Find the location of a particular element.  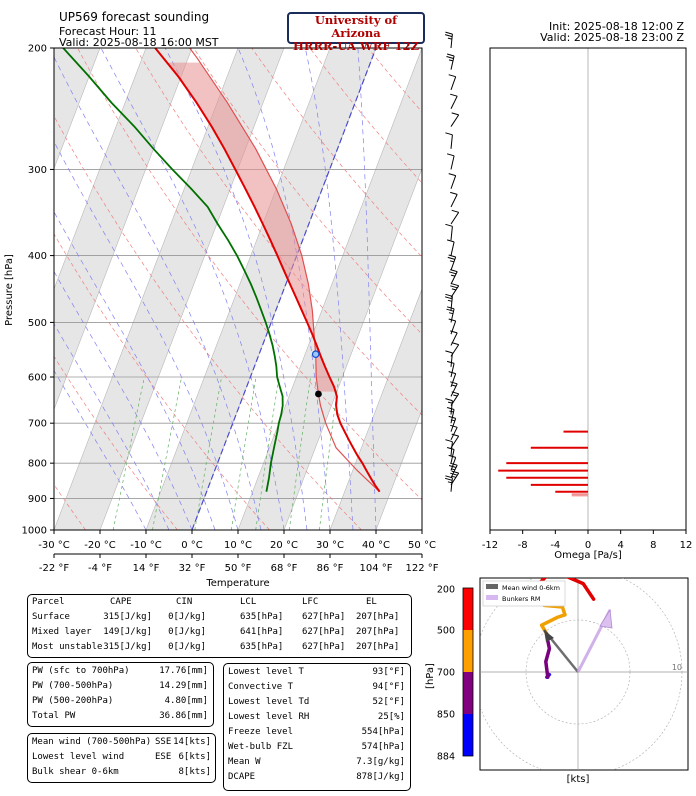

lcl-value: 635[hPa] is located at coordinates (262, 647).